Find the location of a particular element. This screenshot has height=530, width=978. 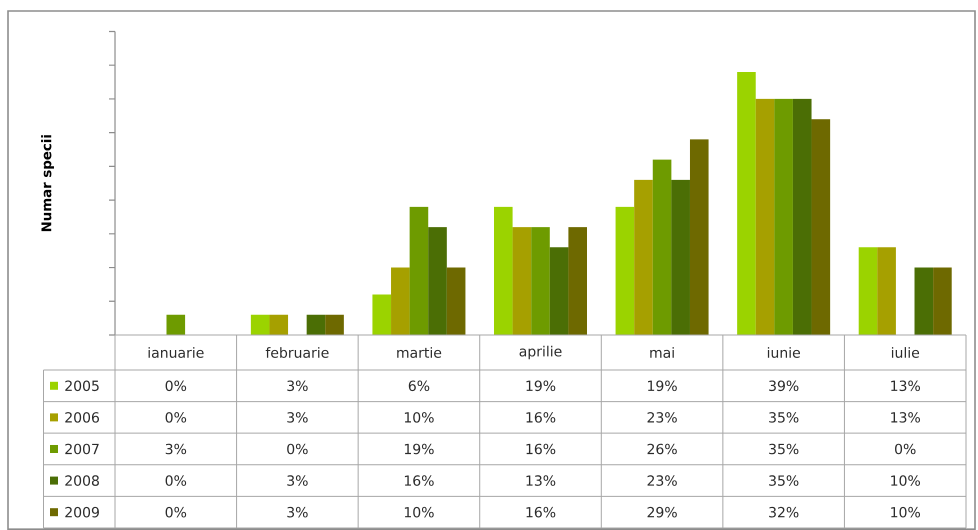

x-tick-label: ianuarie is located at coordinates (176, 352).